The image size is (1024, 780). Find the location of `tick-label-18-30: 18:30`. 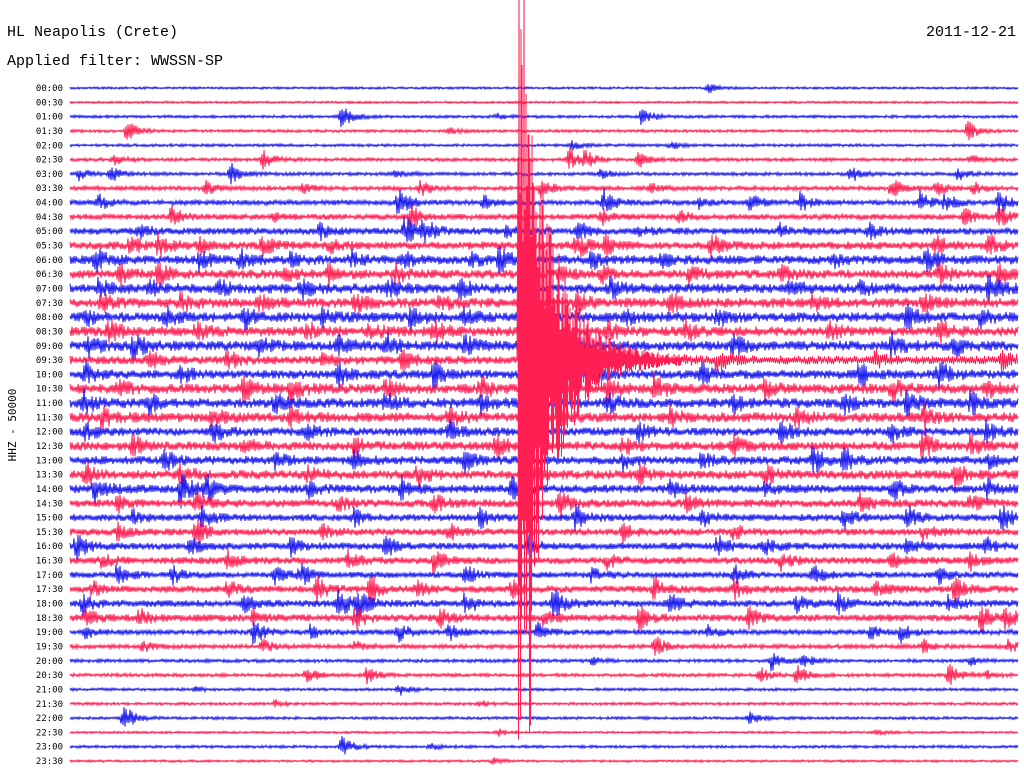

tick-label-18-30: 18:30 is located at coordinates (49, 619).